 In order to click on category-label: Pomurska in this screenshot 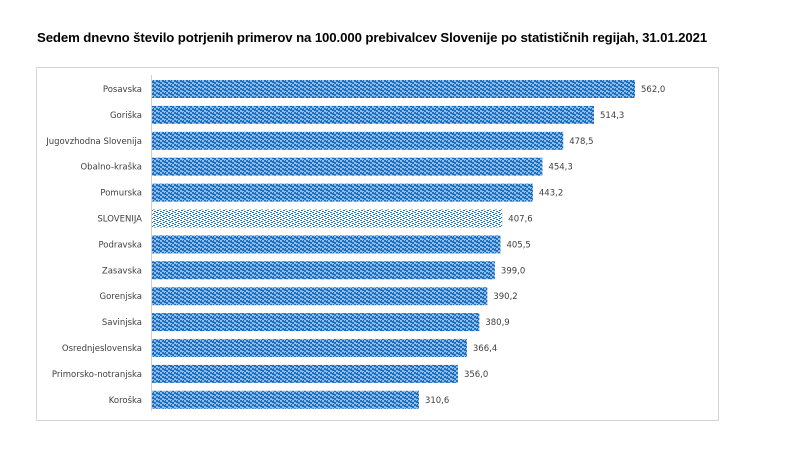, I will do `click(121, 194)`.